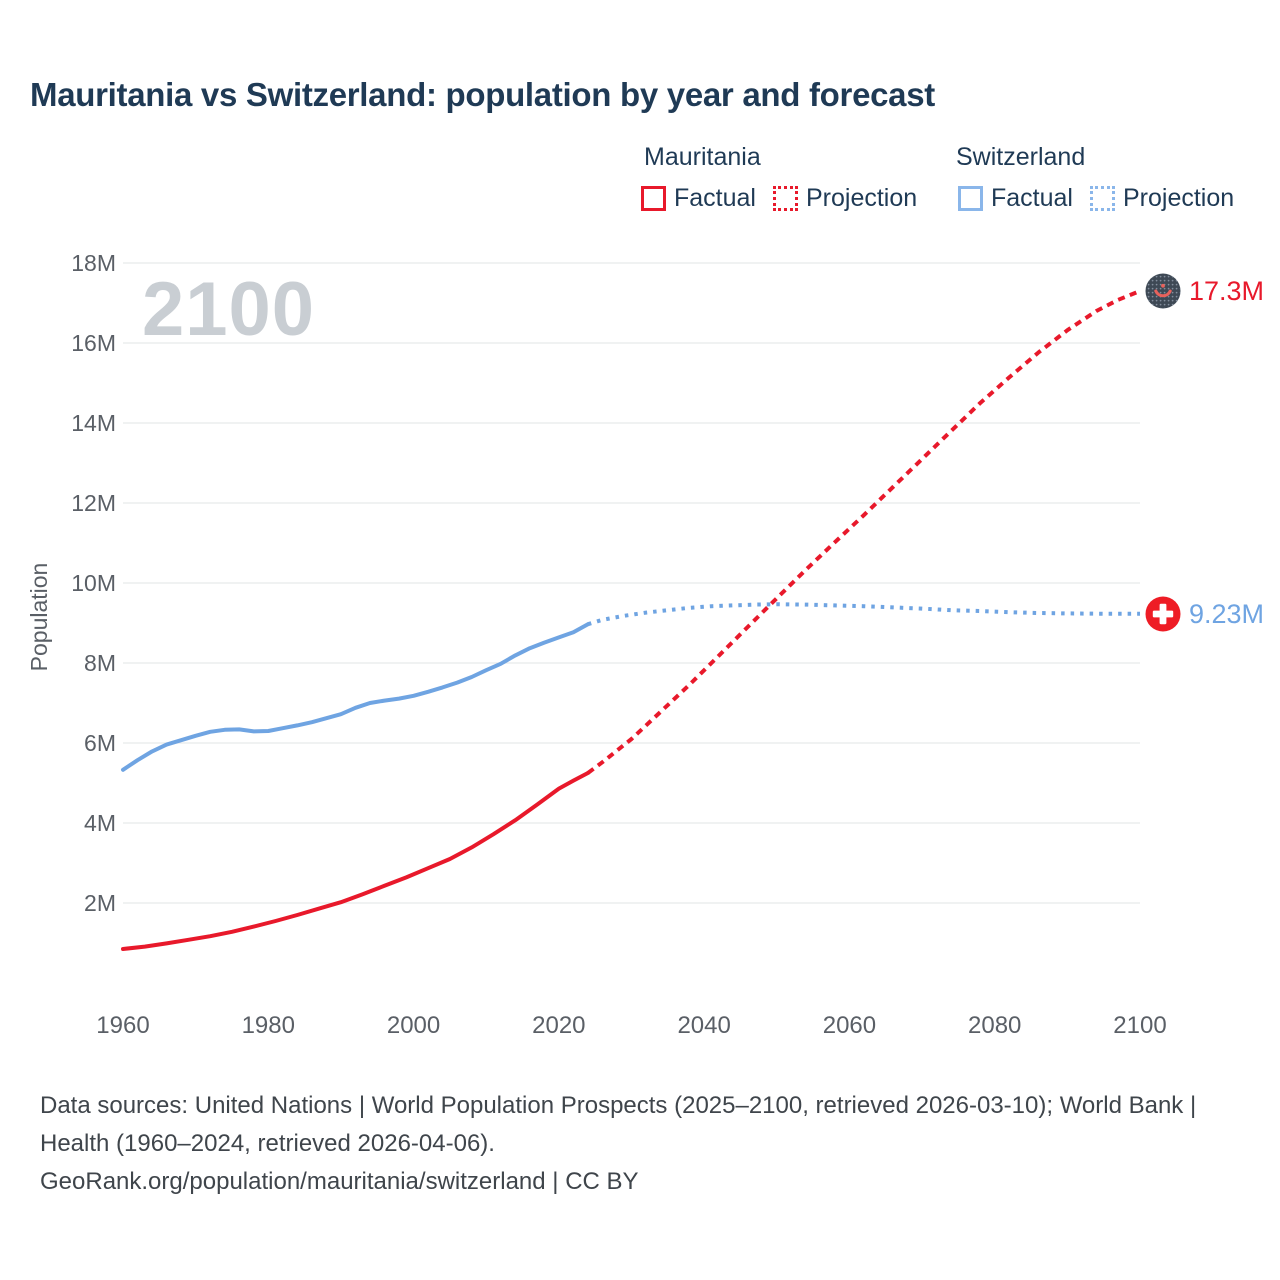 The height and width of the screenshot is (1280, 1280). Describe the element at coordinates (93, 583) in the screenshot. I see `y-tick-label: 10M` at that location.